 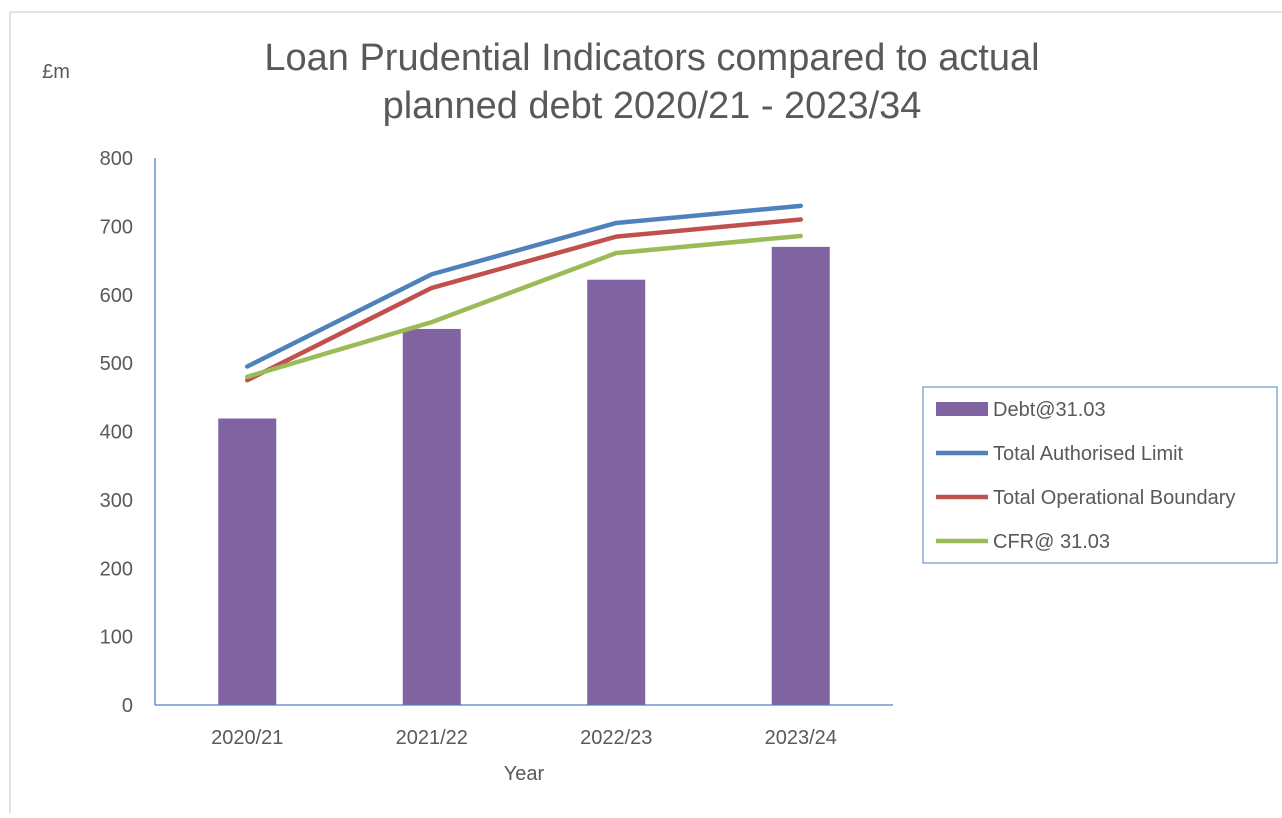 I want to click on x-tick-label: 2022/23, so click(x=616, y=738).